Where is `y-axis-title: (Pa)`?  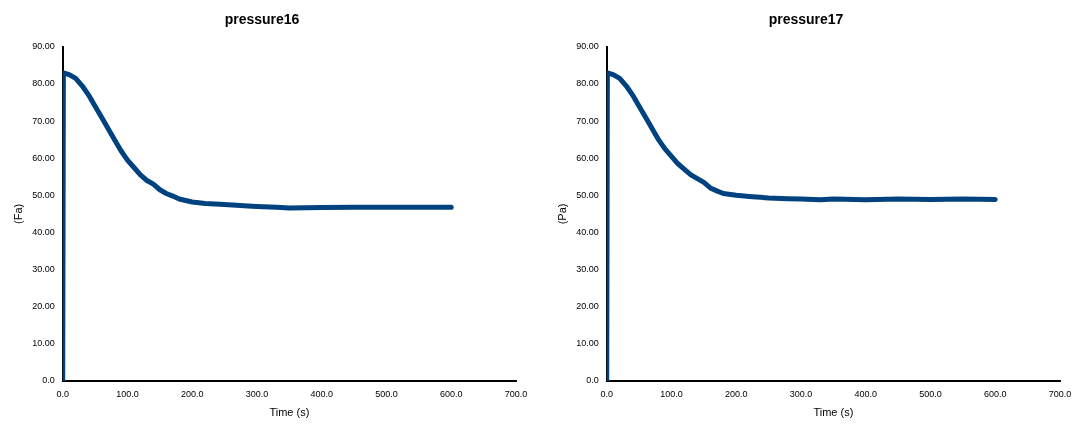
y-axis-title: (Pa) is located at coordinates (561, 214).